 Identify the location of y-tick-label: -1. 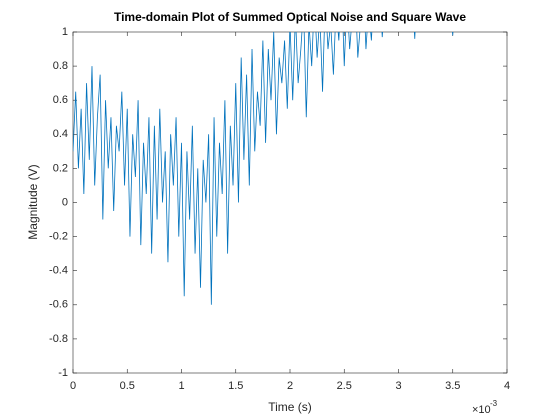
(63, 373).